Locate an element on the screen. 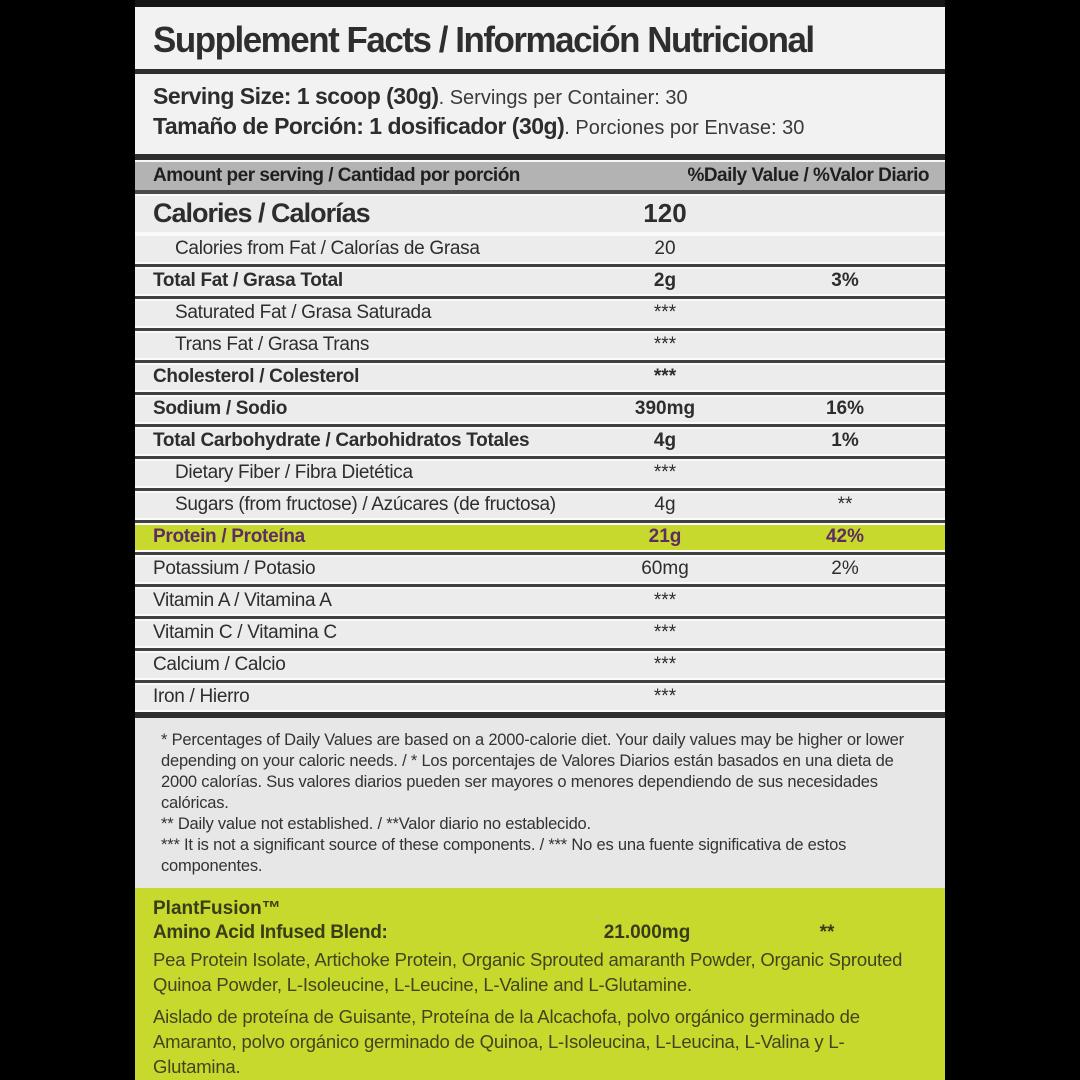 This screenshot has width=1080, height=1080. row-protein: Protein / Proteína 21g 42% is located at coordinates (540, 537).